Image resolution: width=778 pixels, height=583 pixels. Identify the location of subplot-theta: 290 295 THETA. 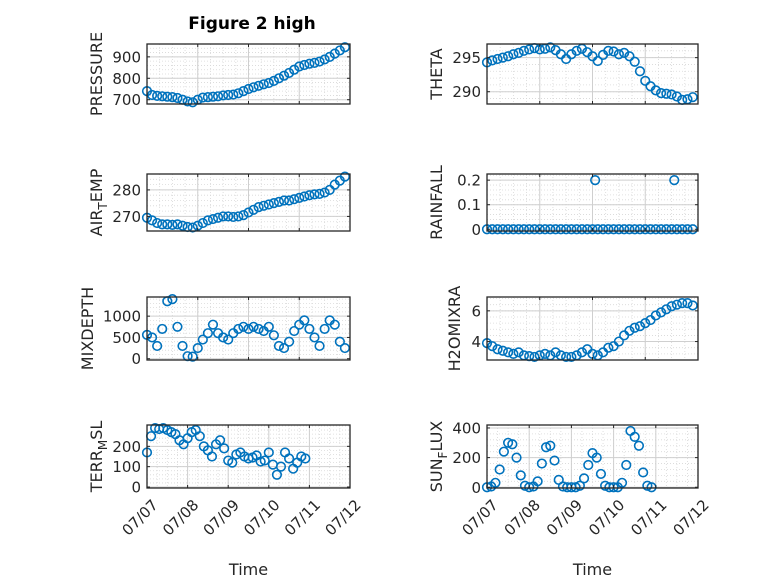
(563, 74).